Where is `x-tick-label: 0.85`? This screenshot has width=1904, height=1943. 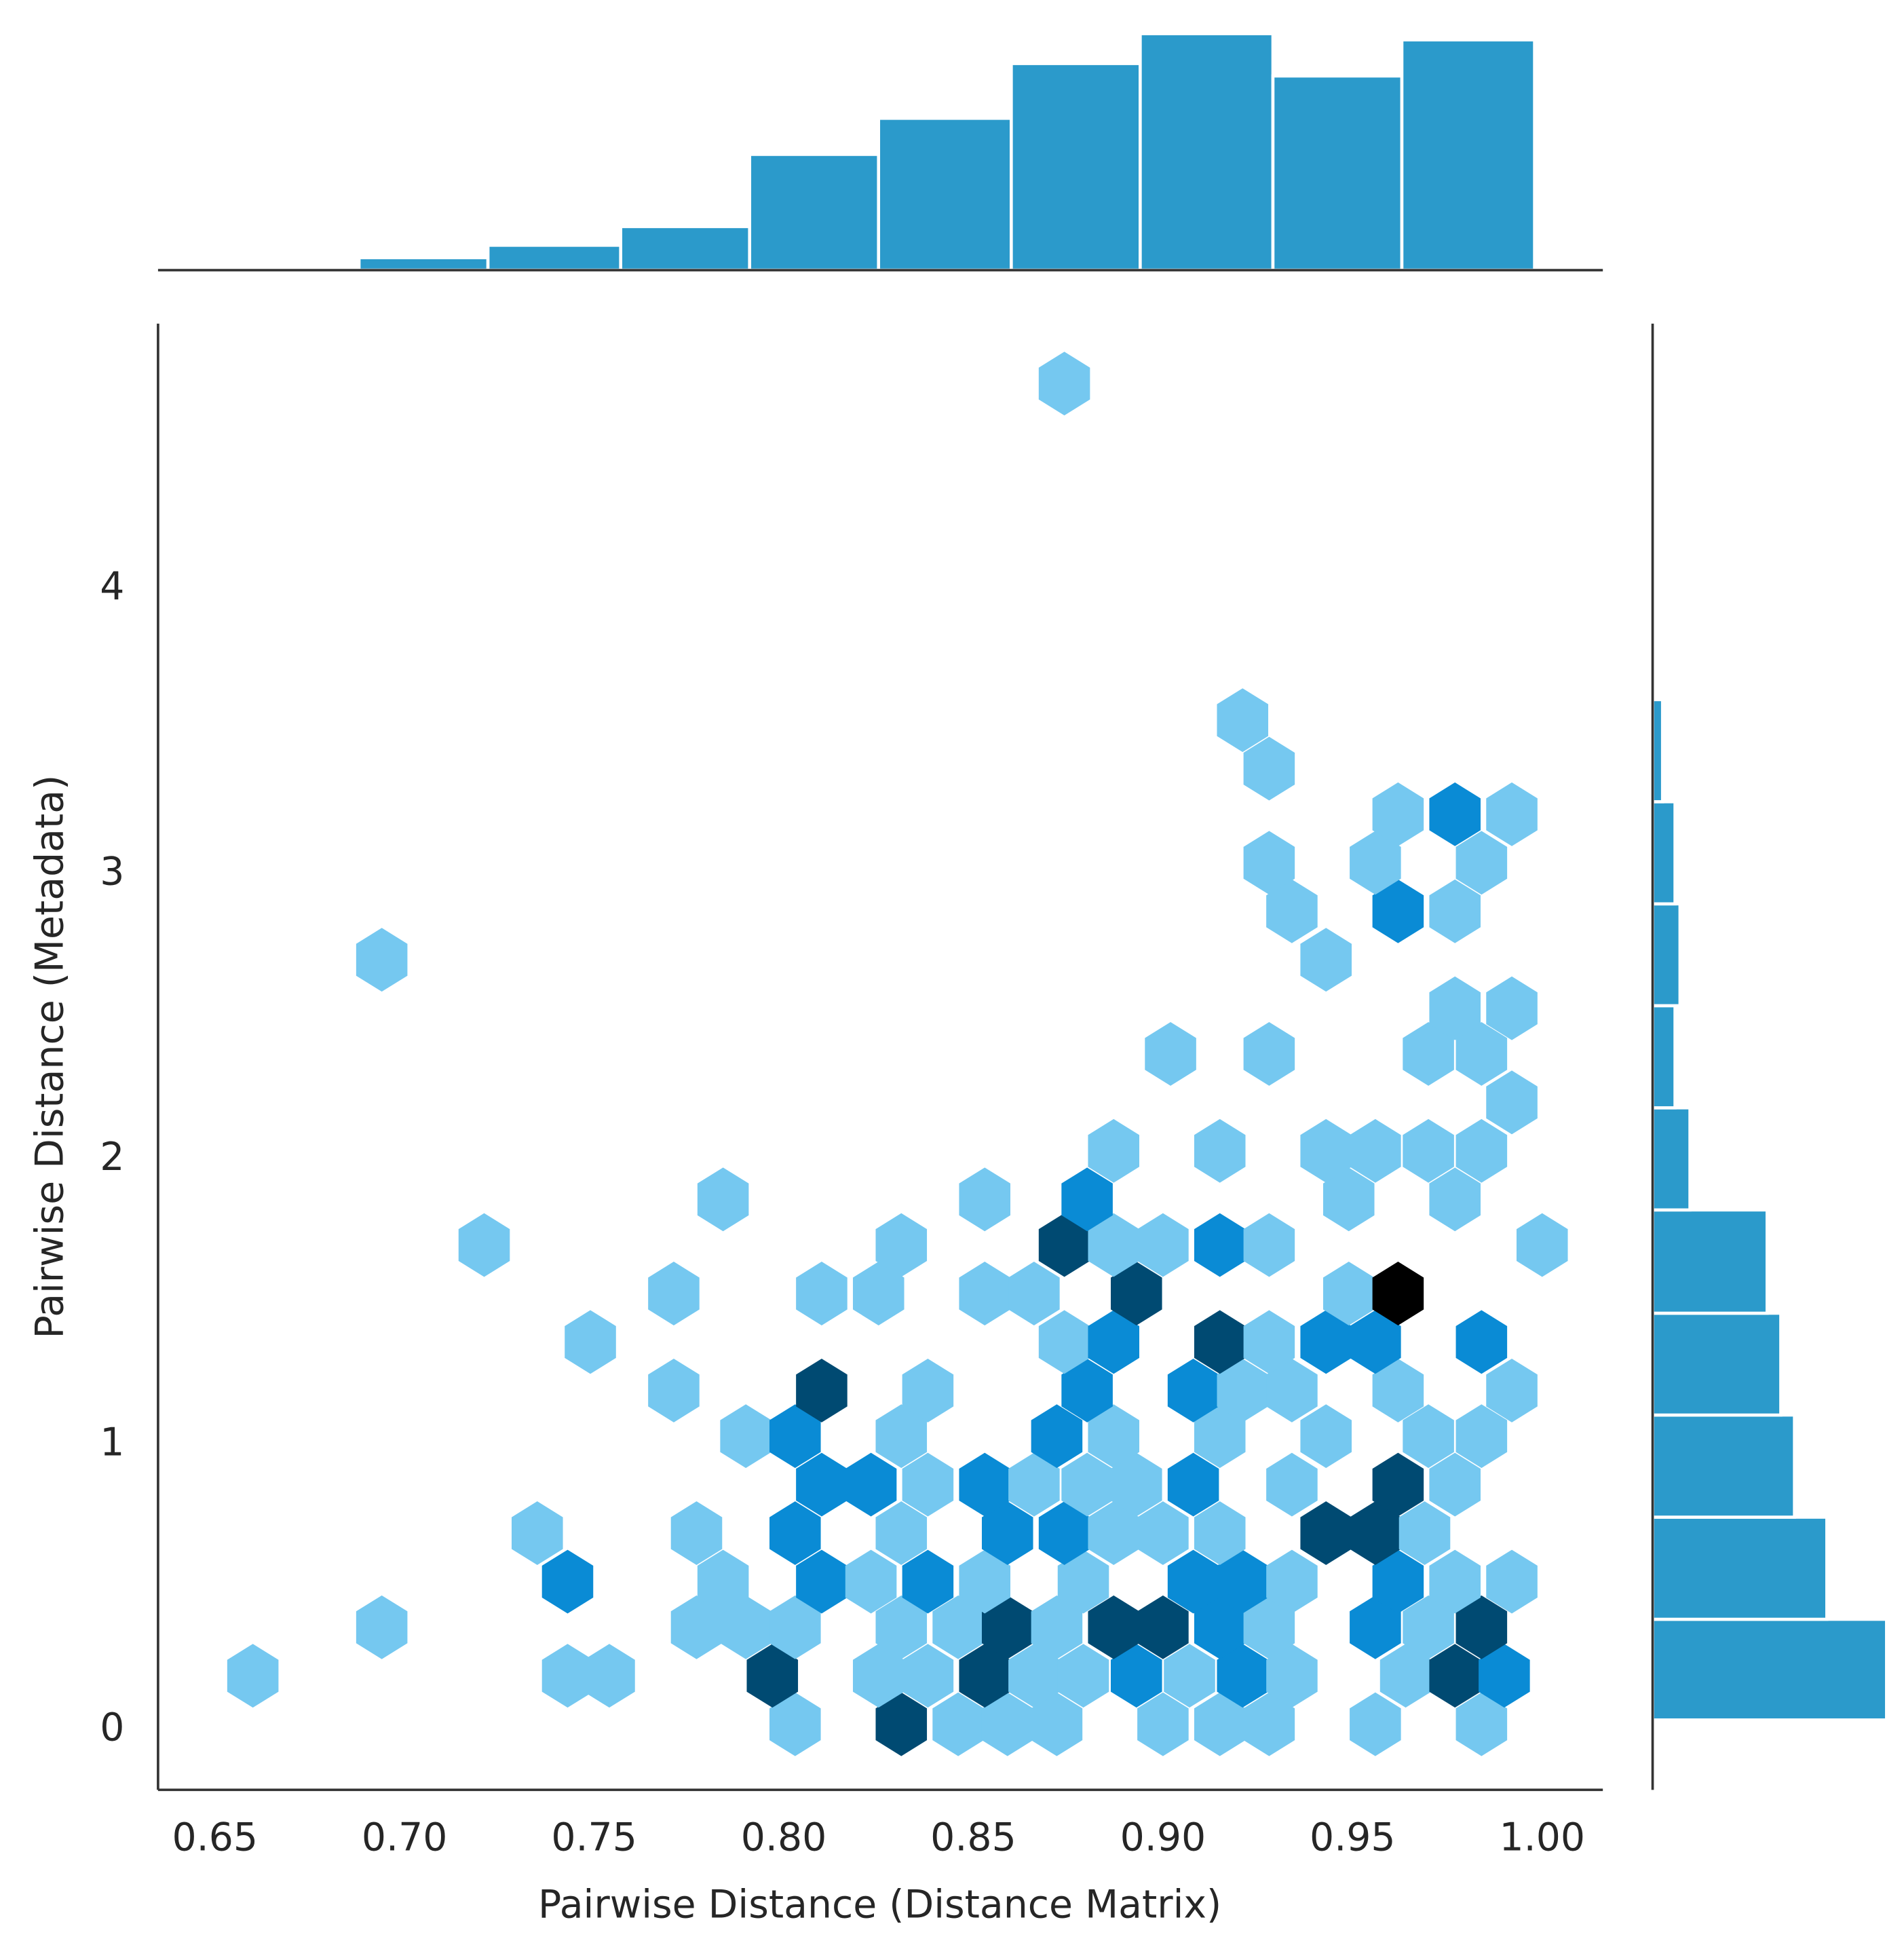
x-tick-label: 0.85 is located at coordinates (973, 1837).